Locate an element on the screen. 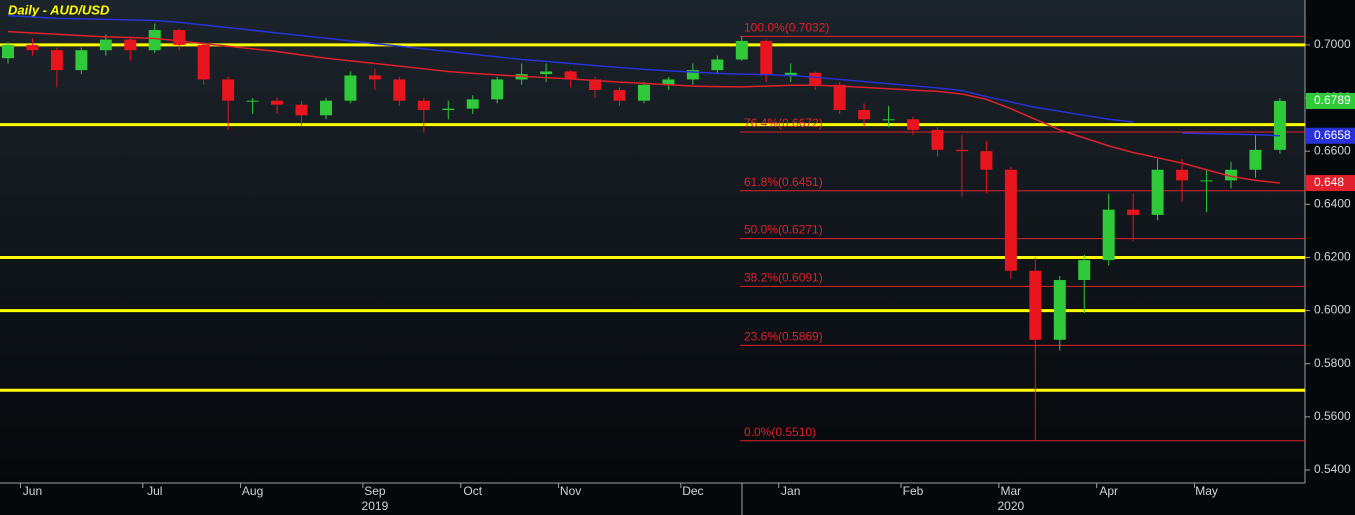  chart-title: Daily - AUD/USD is located at coordinates (59, 9).